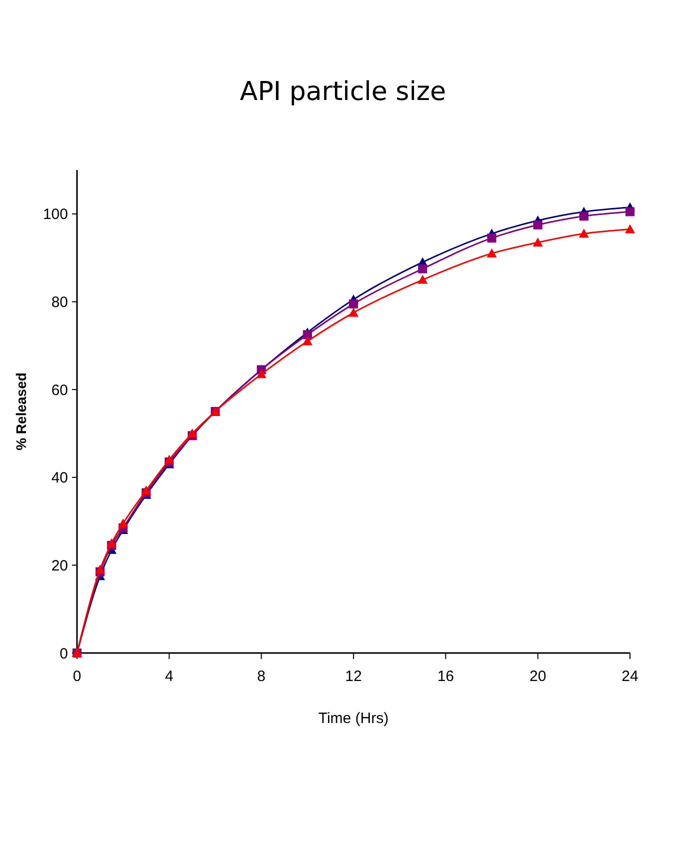 The image size is (686, 853). What do you see at coordinates (537, 676) in the screenshot?
I see `x-tick-label: 20` at bounding box center [537, 676].